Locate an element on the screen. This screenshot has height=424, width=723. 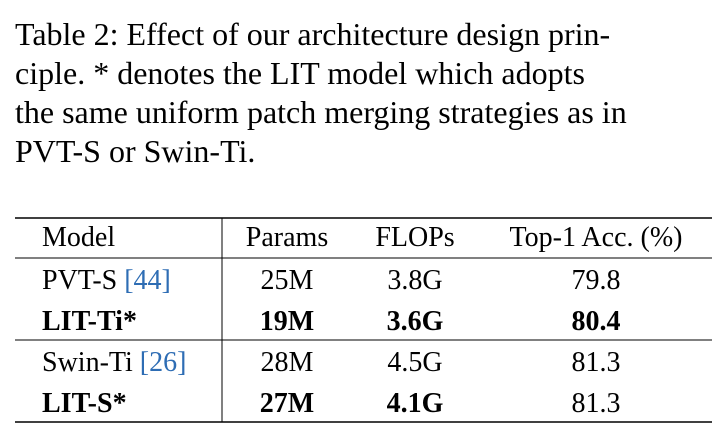
data-cell: 4.5G is located at coordinates (414, 362).